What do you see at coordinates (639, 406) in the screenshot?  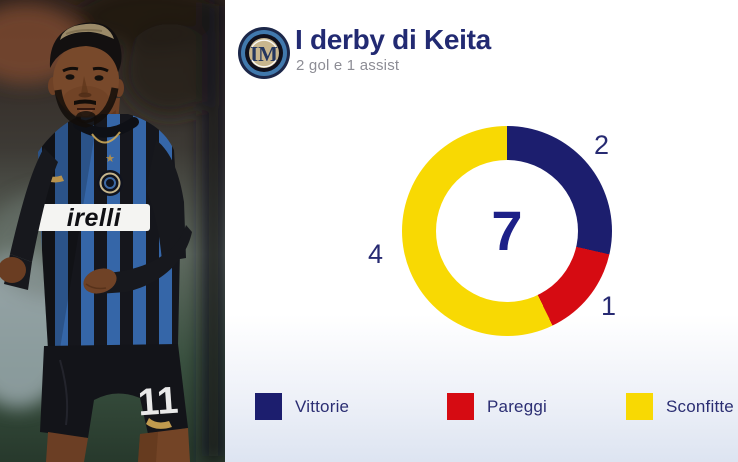 I see `legend-swatch-sconfitte` at bounding box center [639, 406].